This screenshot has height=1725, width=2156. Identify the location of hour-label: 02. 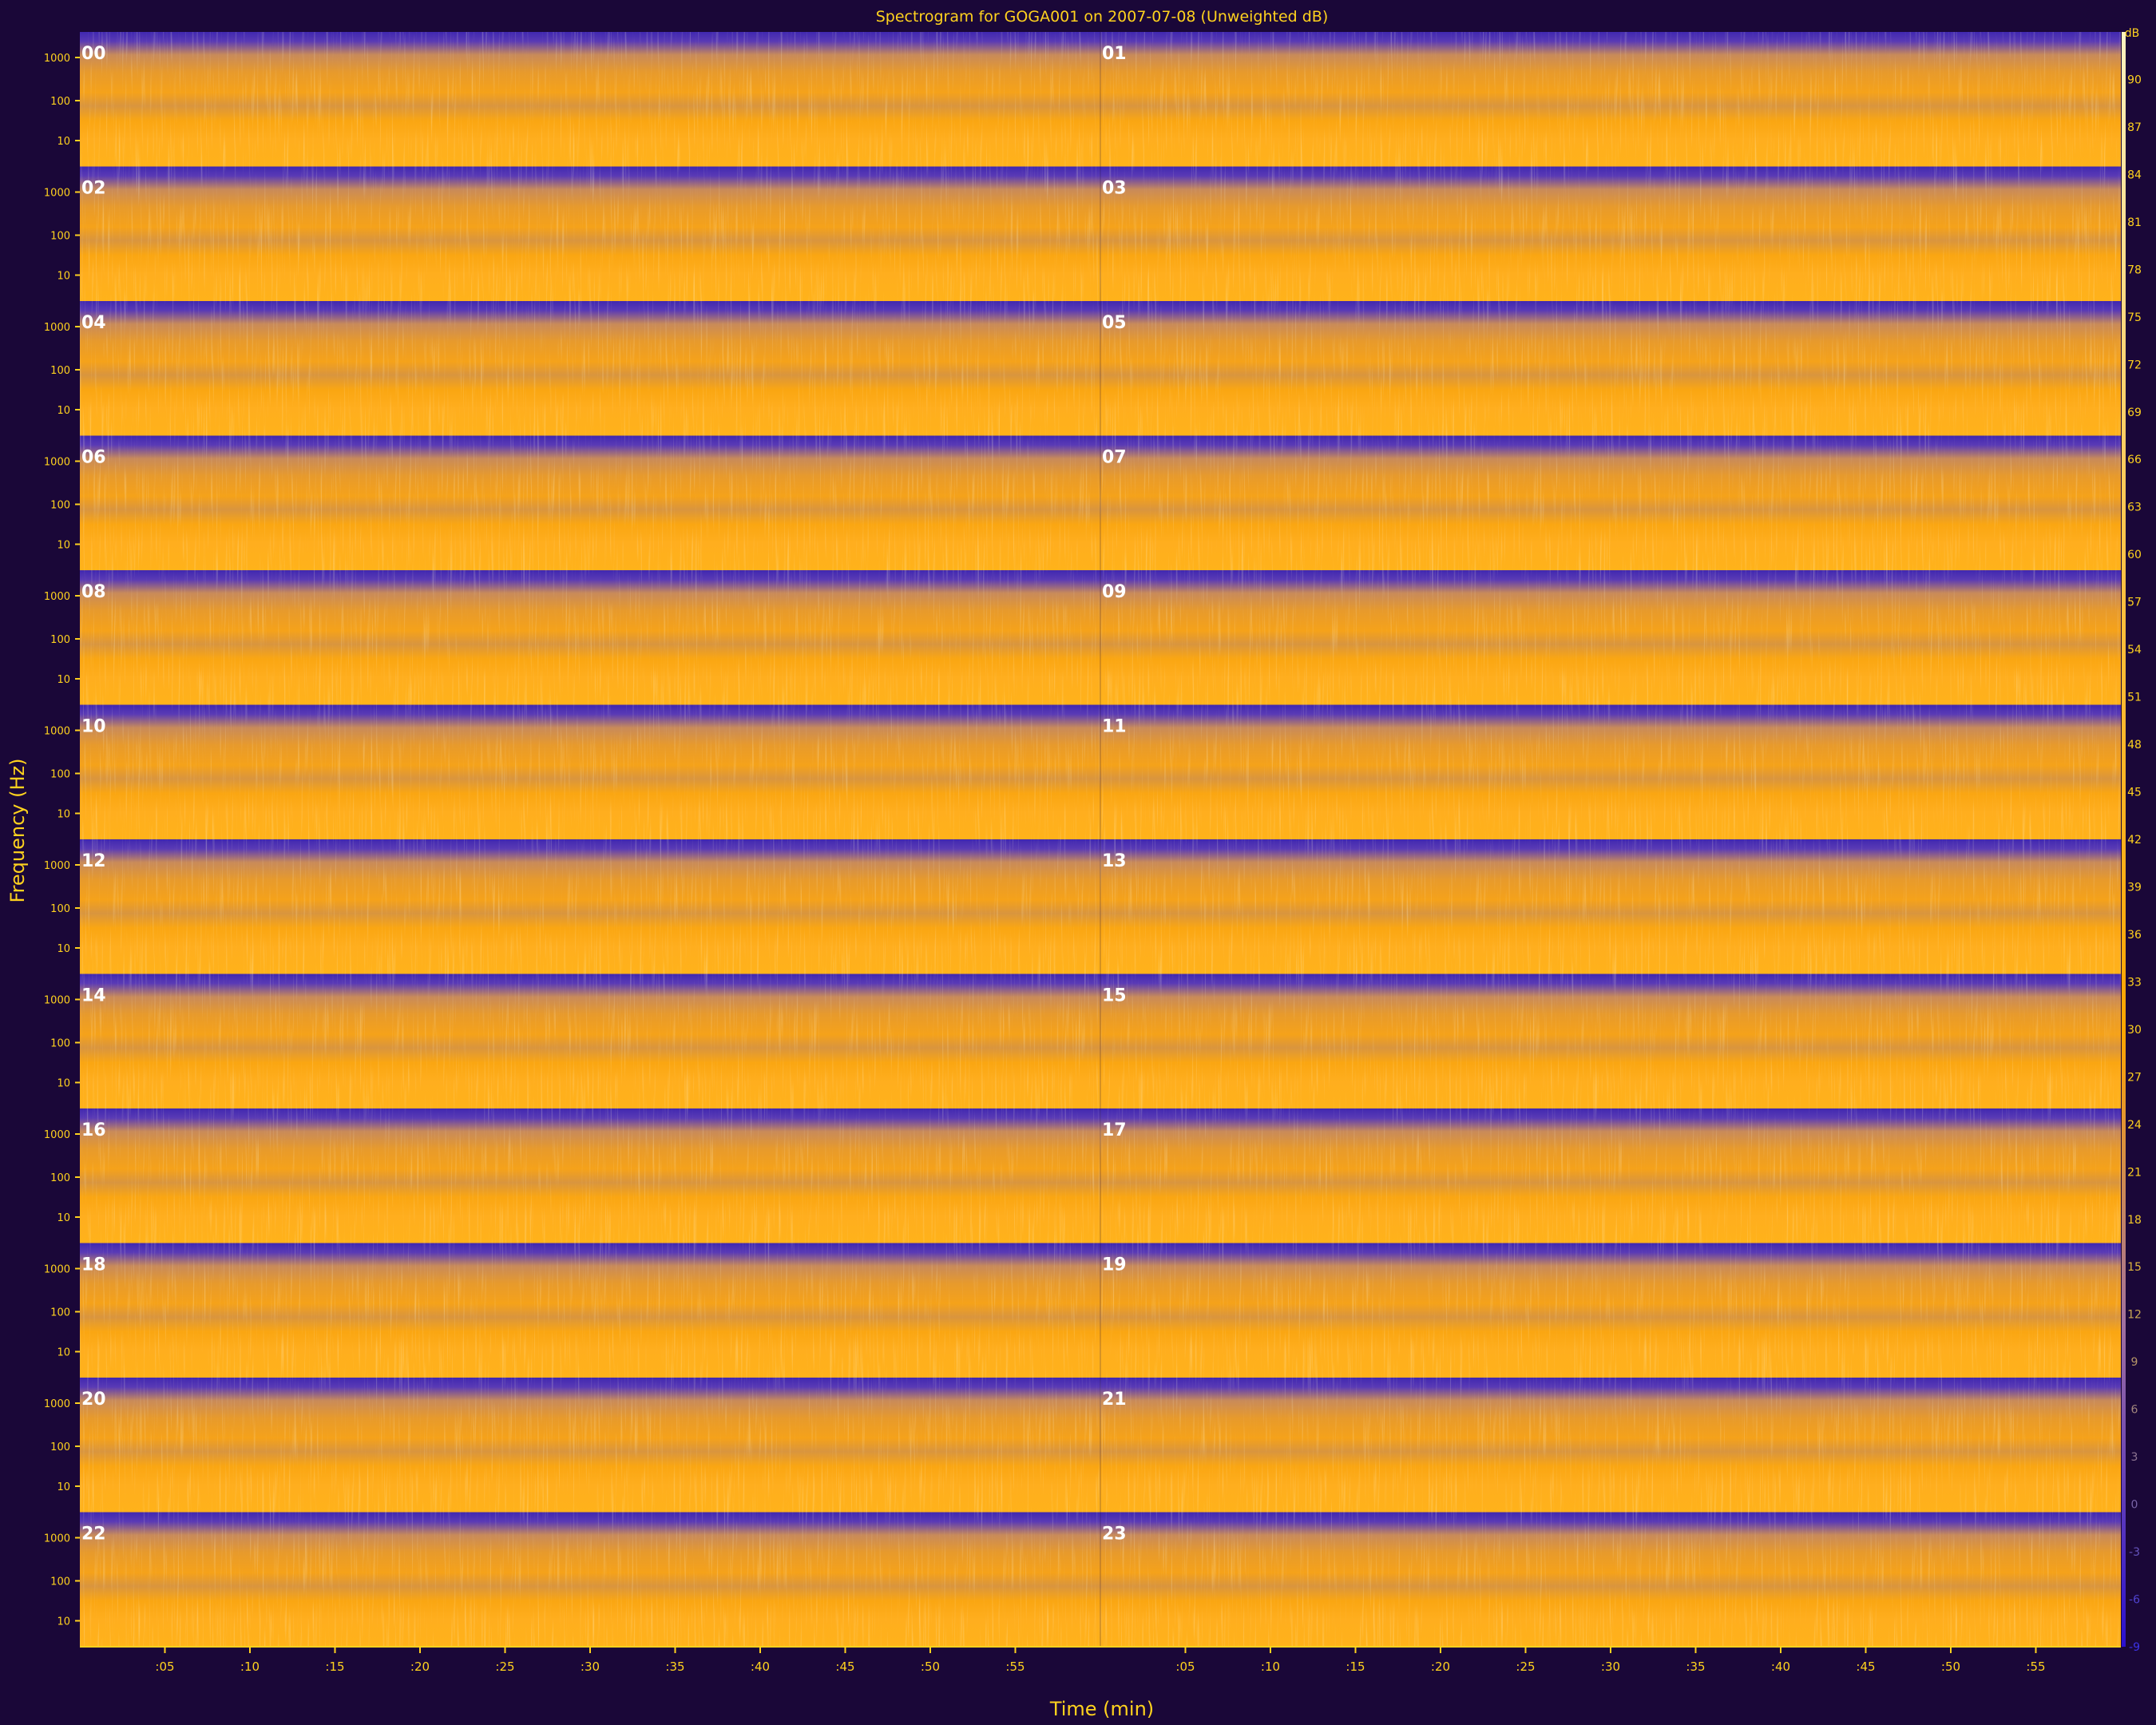
(93, 189).